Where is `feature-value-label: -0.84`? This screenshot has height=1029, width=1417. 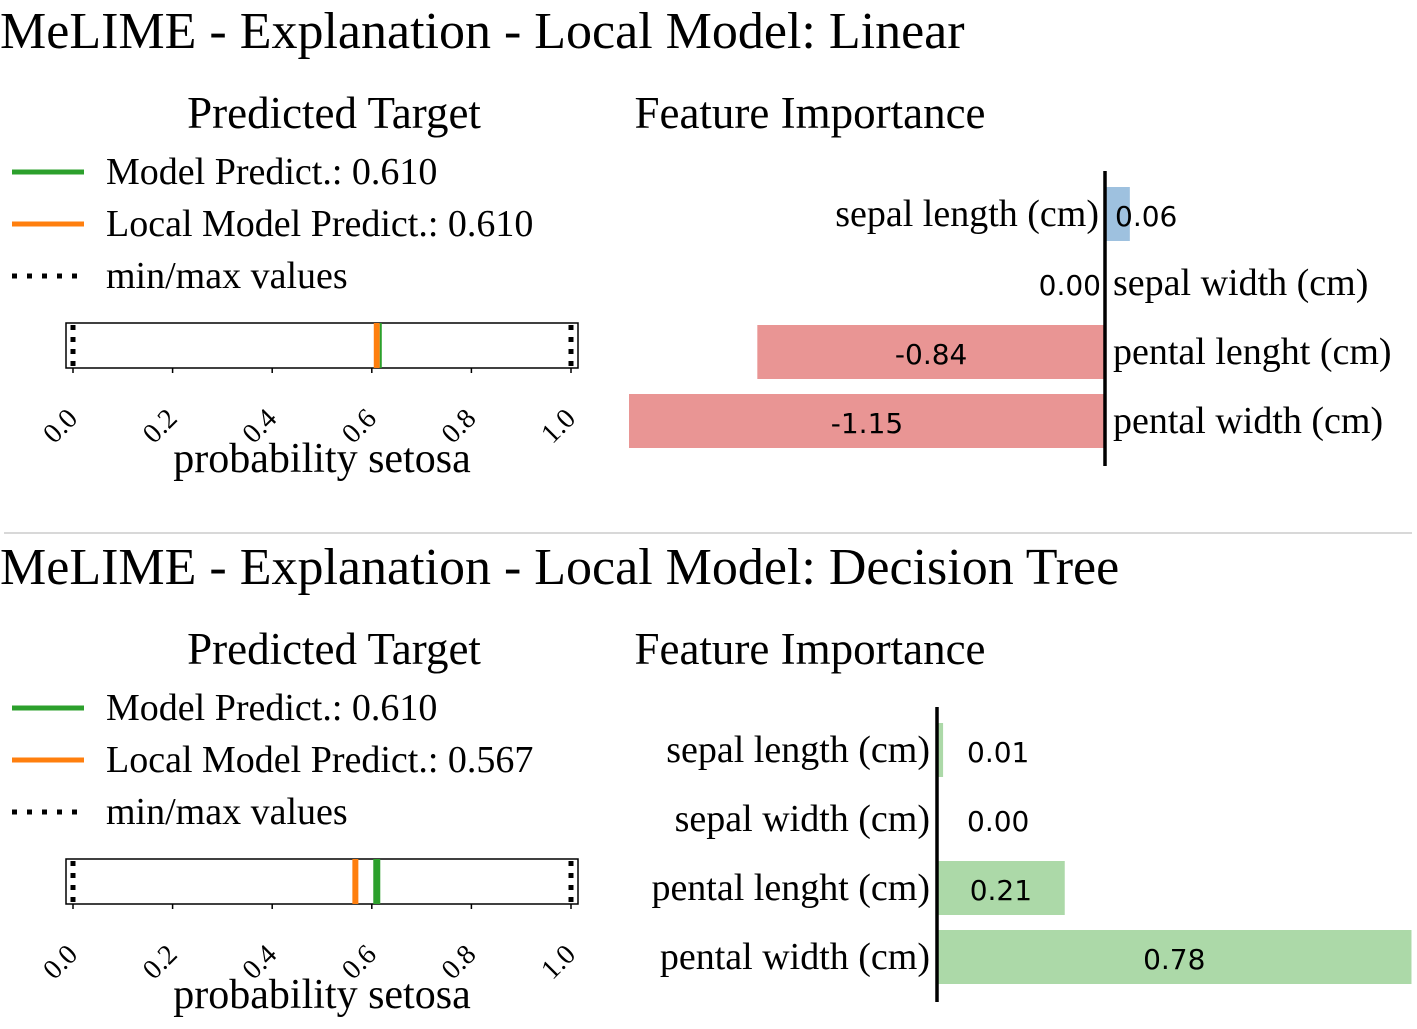 feature-value-label: -0.84 is located at coordinates (931, 354).